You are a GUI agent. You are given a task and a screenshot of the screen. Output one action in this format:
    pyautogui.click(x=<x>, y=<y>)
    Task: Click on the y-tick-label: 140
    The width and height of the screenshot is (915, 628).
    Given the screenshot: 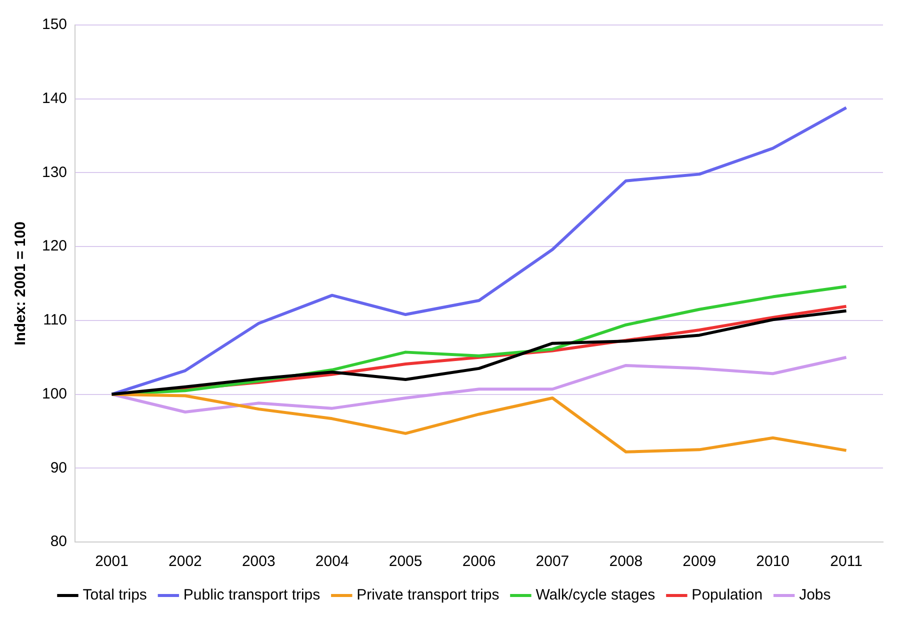 What is the action you would take?
    pyautogui.click(x=55, y=98)
    